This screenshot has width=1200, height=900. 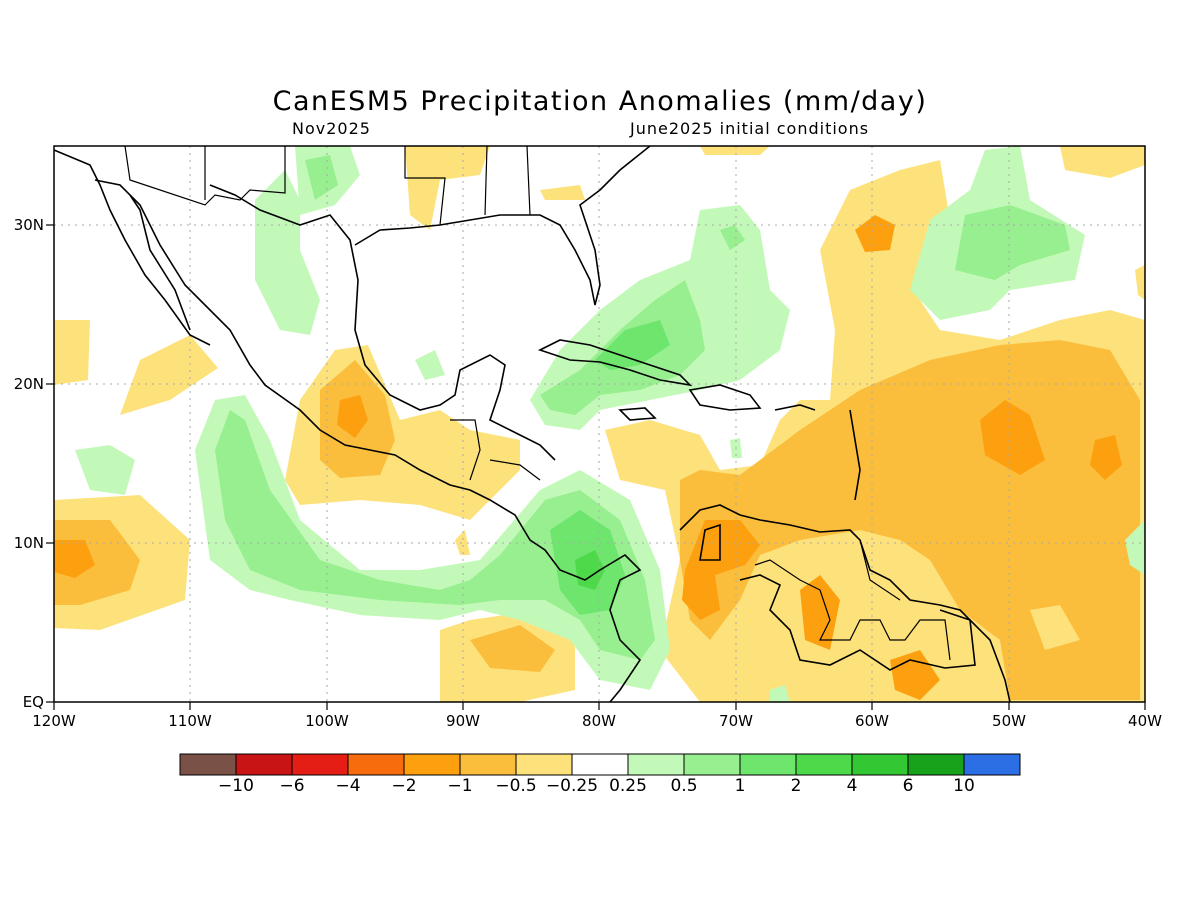 I want to click on colorbar-tick-label: 1, so click(x=740, y=786).